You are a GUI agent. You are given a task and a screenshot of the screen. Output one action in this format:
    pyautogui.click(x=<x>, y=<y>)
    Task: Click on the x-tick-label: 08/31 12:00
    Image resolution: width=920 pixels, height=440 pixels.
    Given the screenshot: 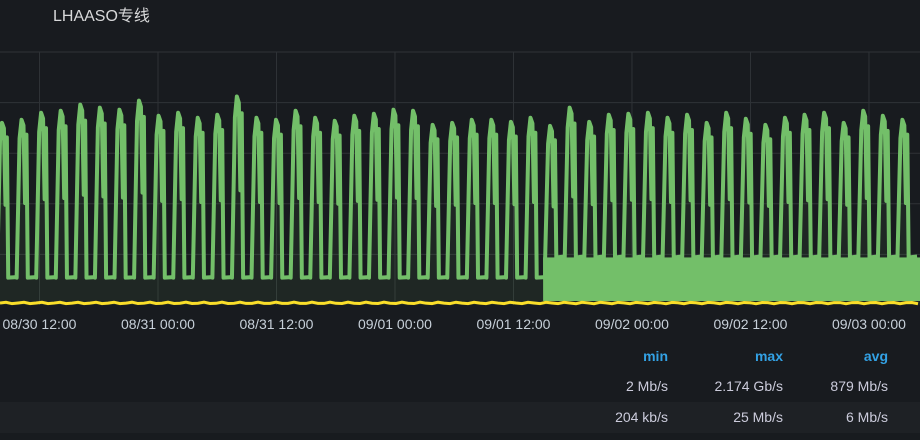 What is the action you would take?
    pyautogui.click(x=276, y=324)
    